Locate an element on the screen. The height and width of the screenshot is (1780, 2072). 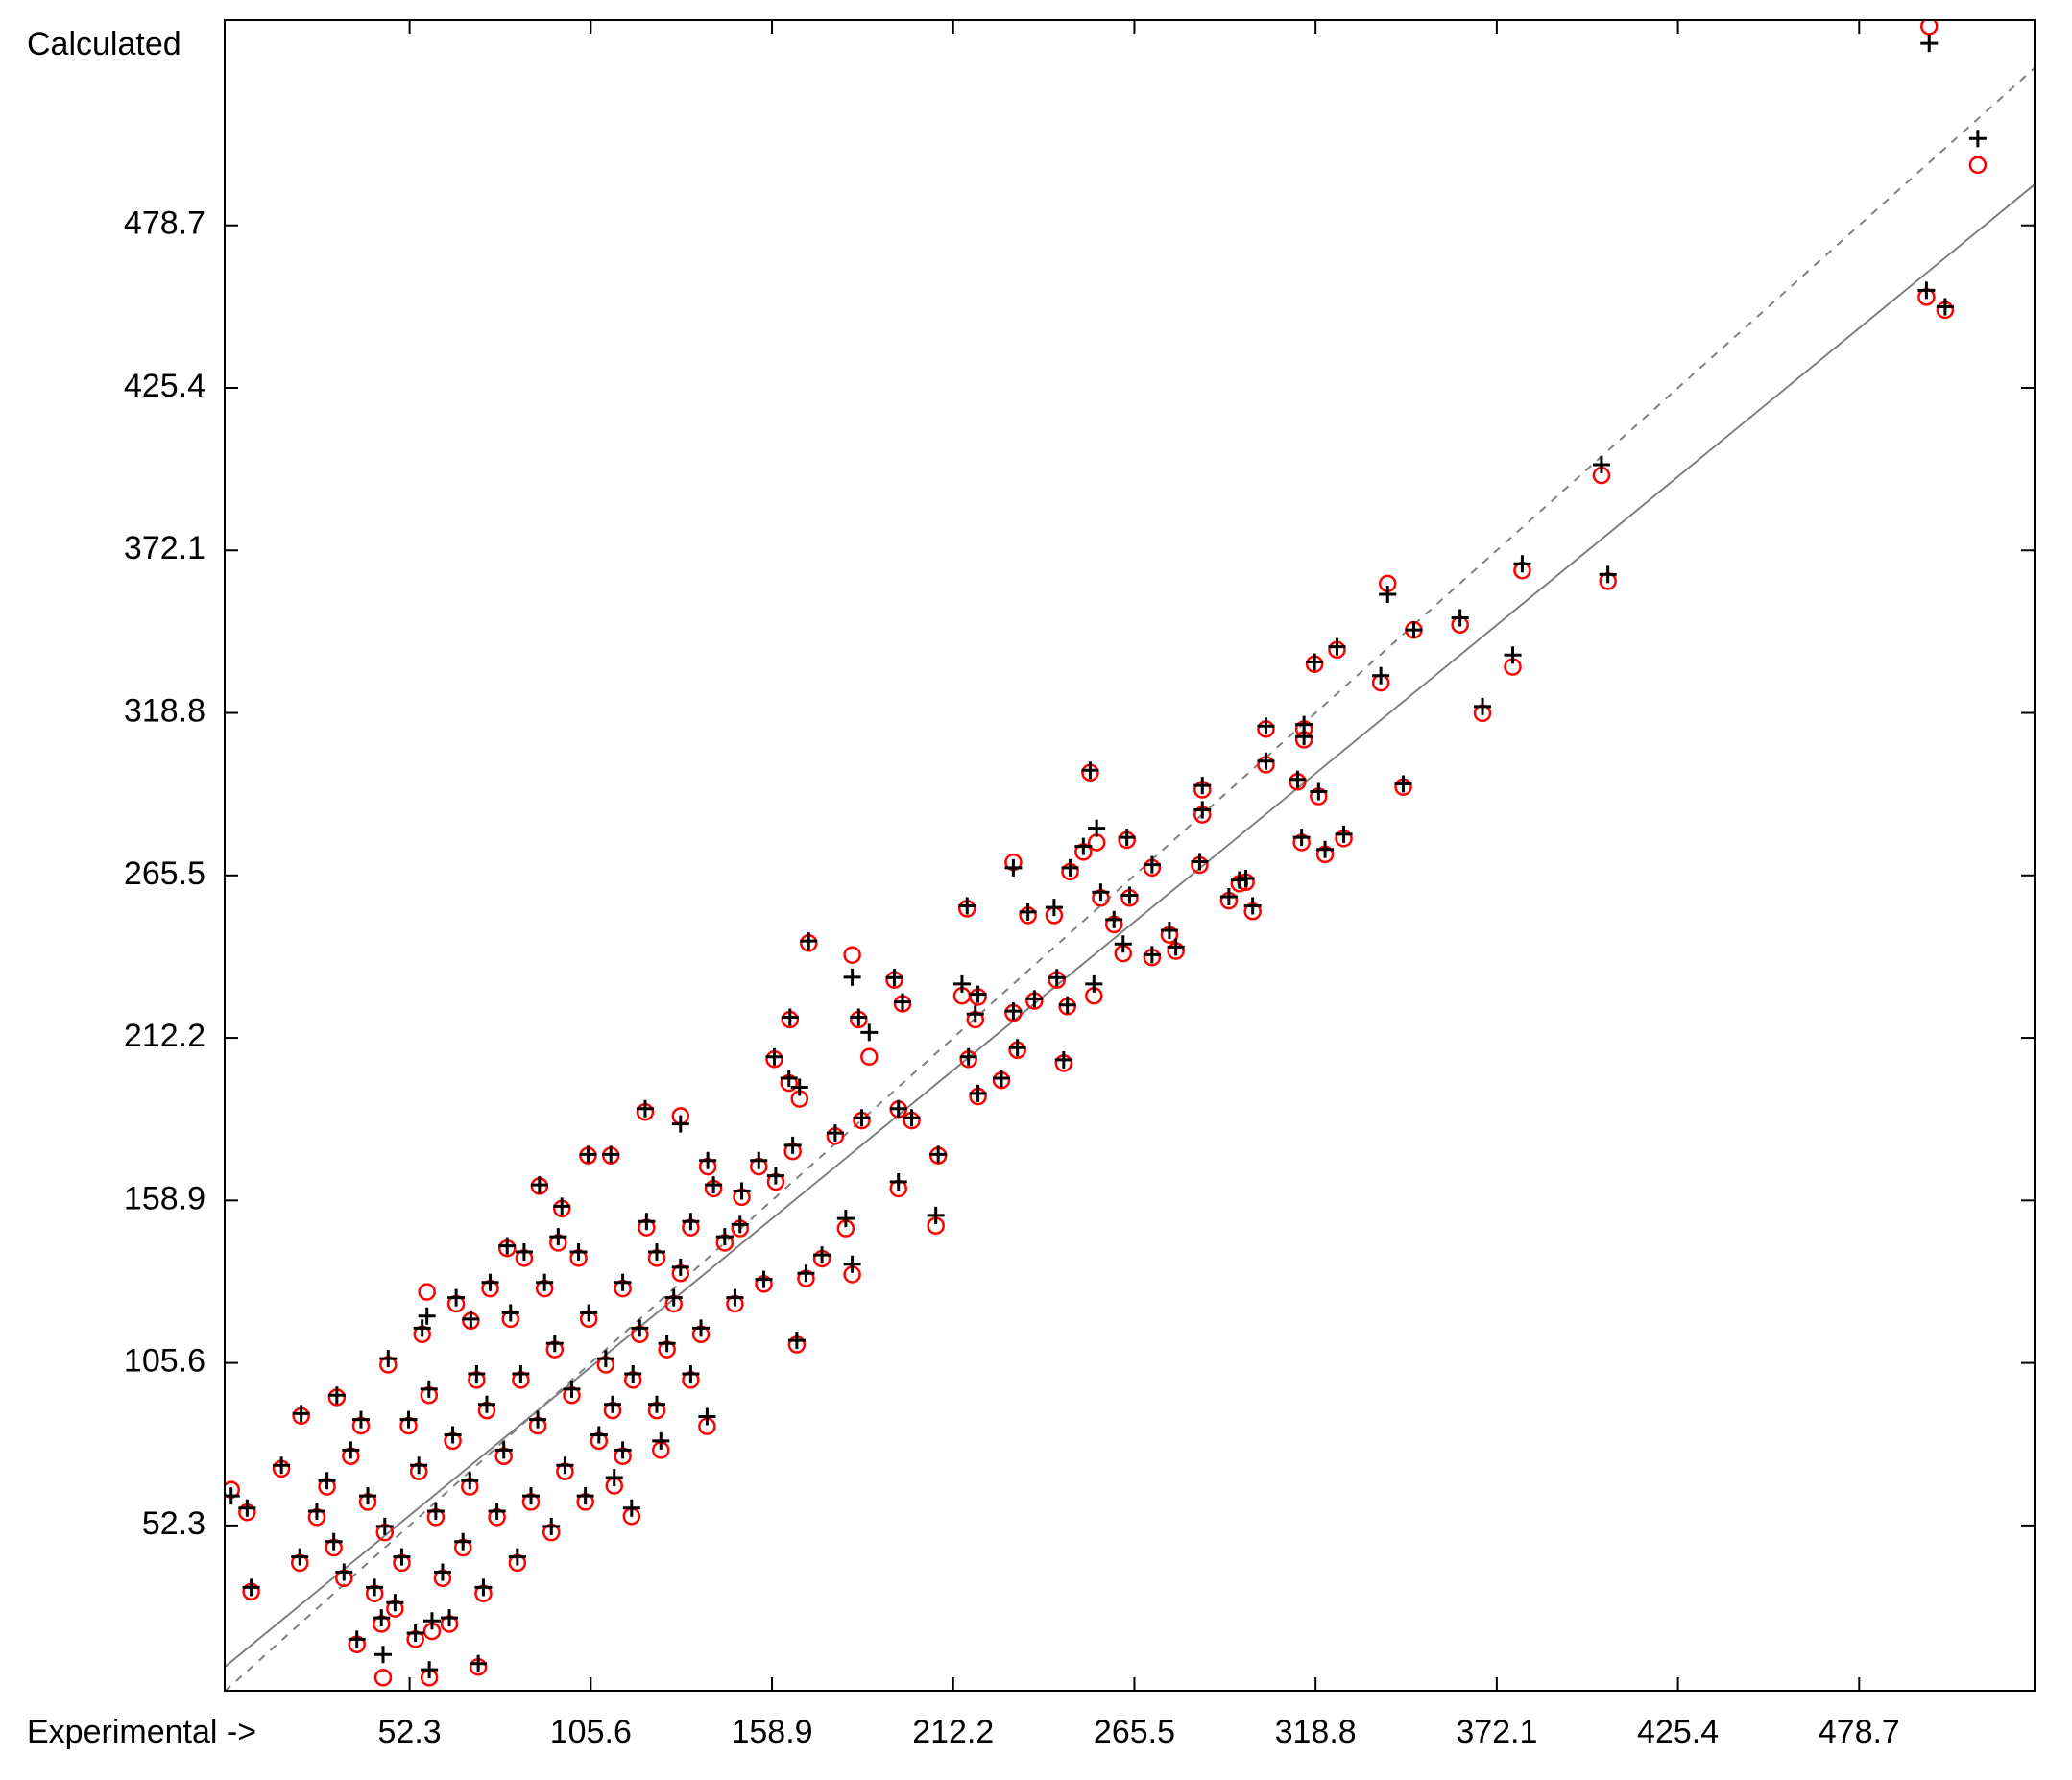
x-tick-label: 52.3 is located at coordinates (410, 1732).